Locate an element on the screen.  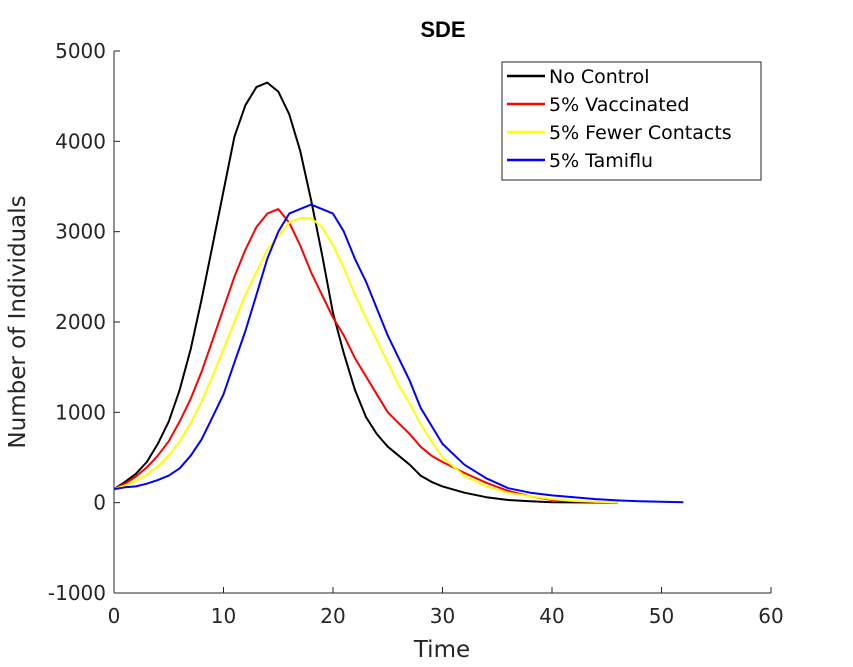
legend-entry: 5% Fewer Contacts is located at coordinates (640, 133).